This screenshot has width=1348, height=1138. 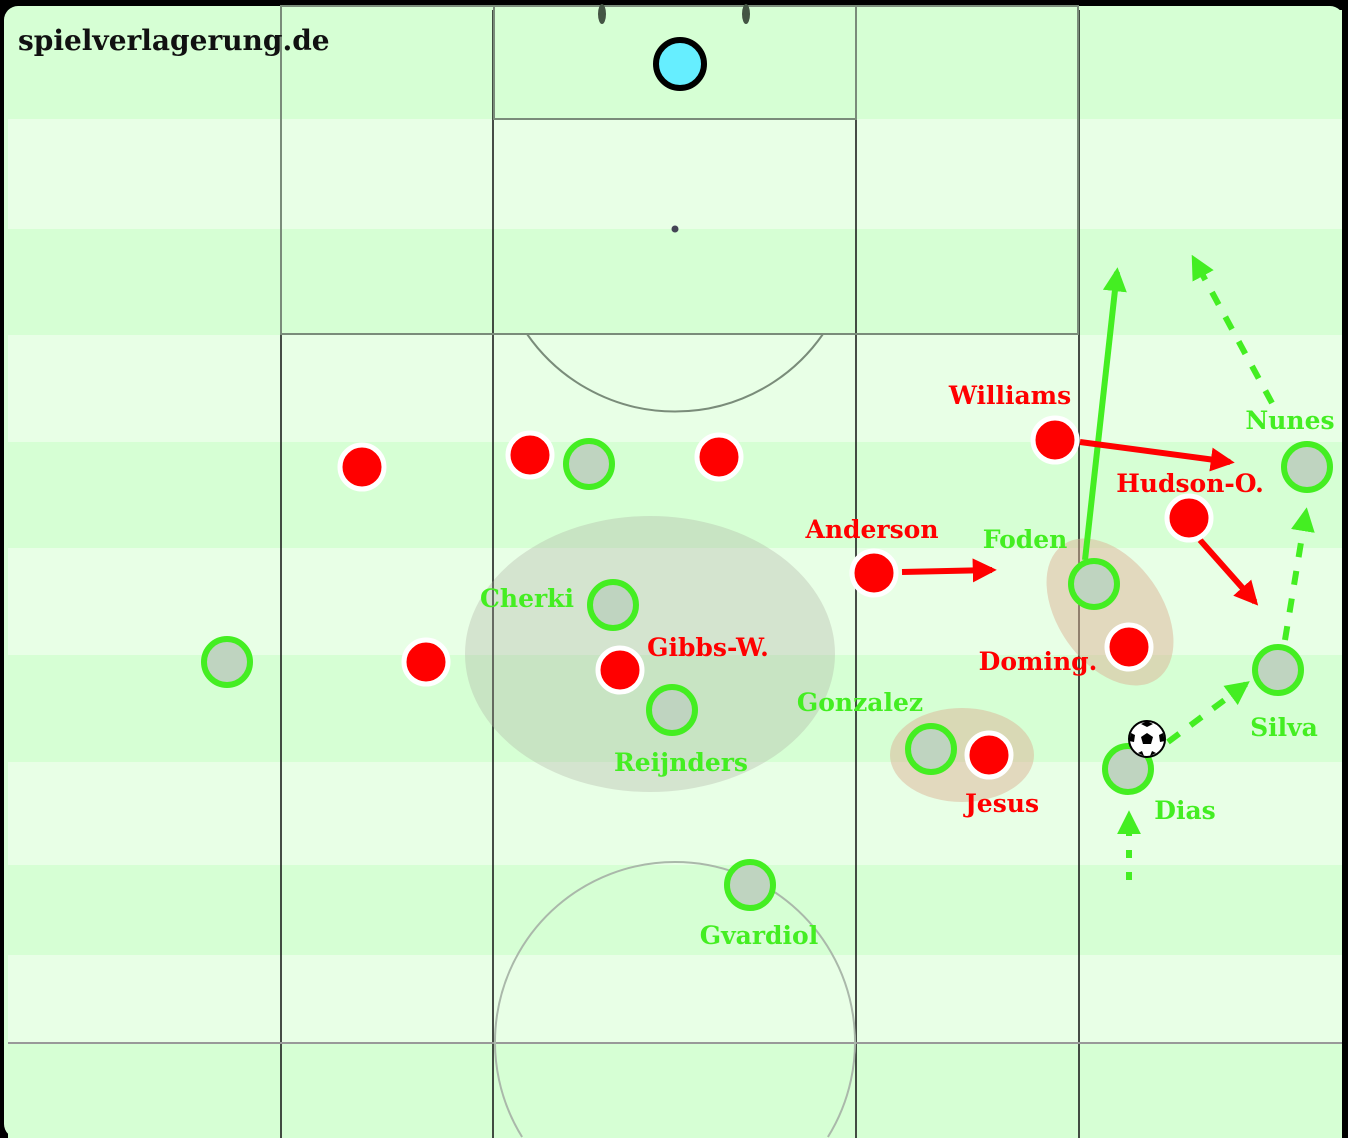 What do you see at coordinates (1159, 784) in the screenshot?
I see `green-player: Dias` at bounding box center [1159, 784].